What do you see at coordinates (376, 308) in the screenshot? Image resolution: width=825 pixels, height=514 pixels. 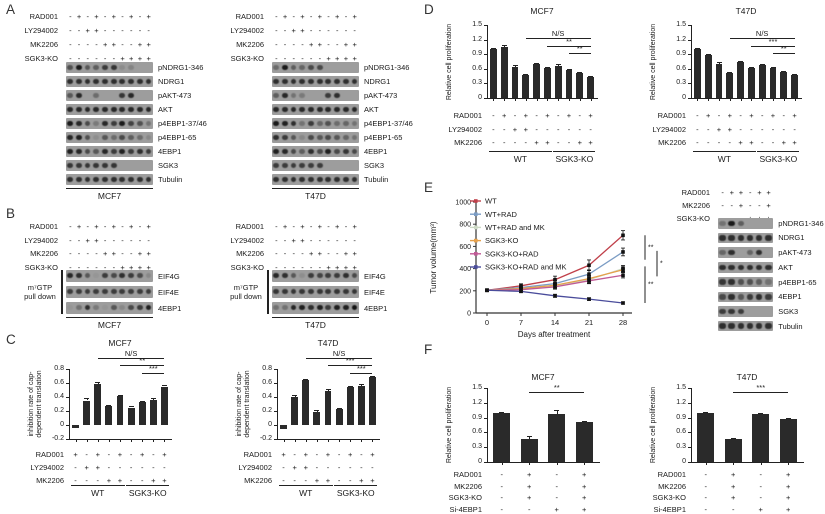 I see `blot-row-label: 4EBP1` at bounding box center [376, 308].